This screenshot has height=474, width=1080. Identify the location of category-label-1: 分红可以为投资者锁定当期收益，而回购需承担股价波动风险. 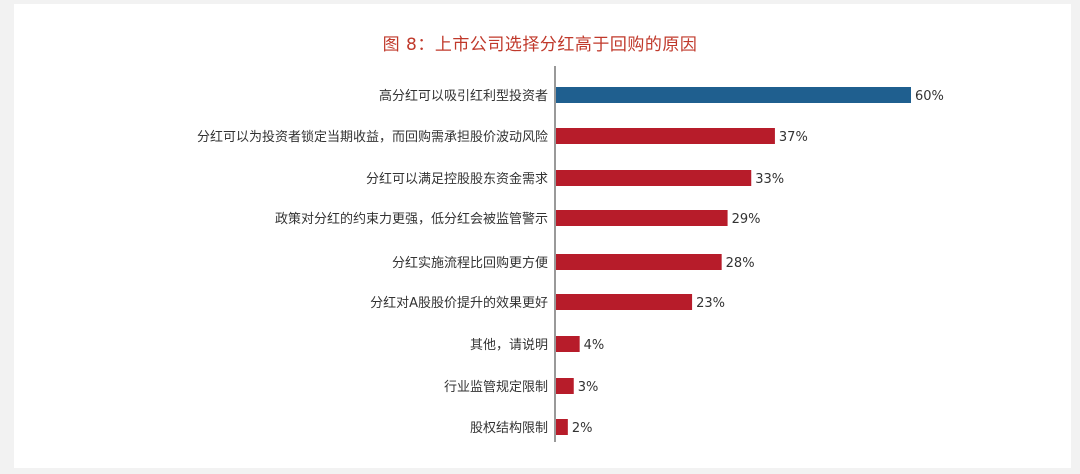
(372, 137).